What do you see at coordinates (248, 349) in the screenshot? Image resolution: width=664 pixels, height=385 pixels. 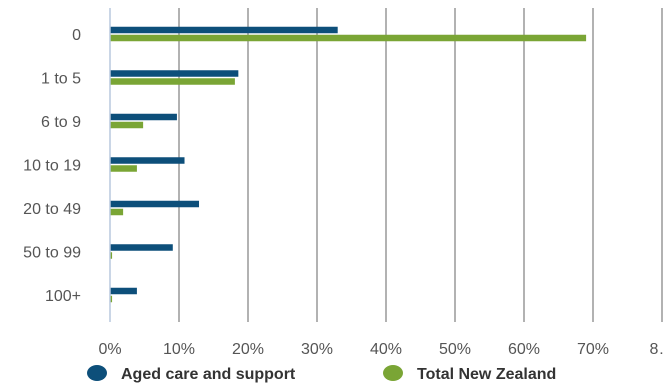 I see `x-tick-label: 20%` at bounding box center [248, 349].